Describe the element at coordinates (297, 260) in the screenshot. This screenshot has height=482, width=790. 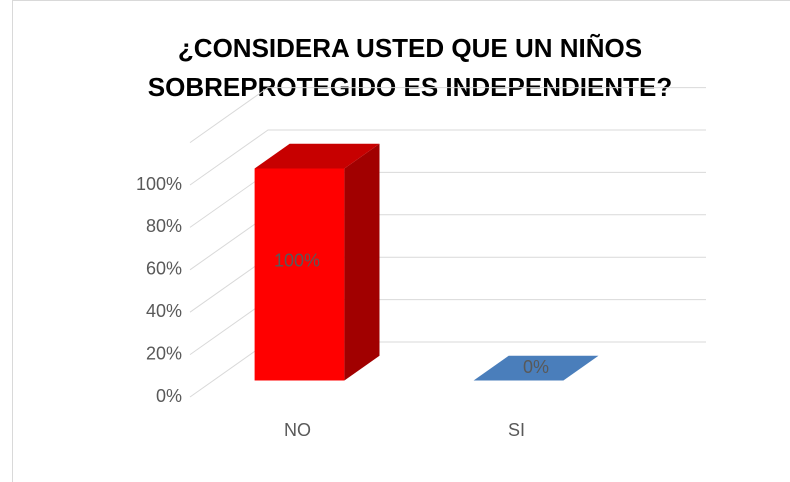
I see `data-label: 100%` at that location.